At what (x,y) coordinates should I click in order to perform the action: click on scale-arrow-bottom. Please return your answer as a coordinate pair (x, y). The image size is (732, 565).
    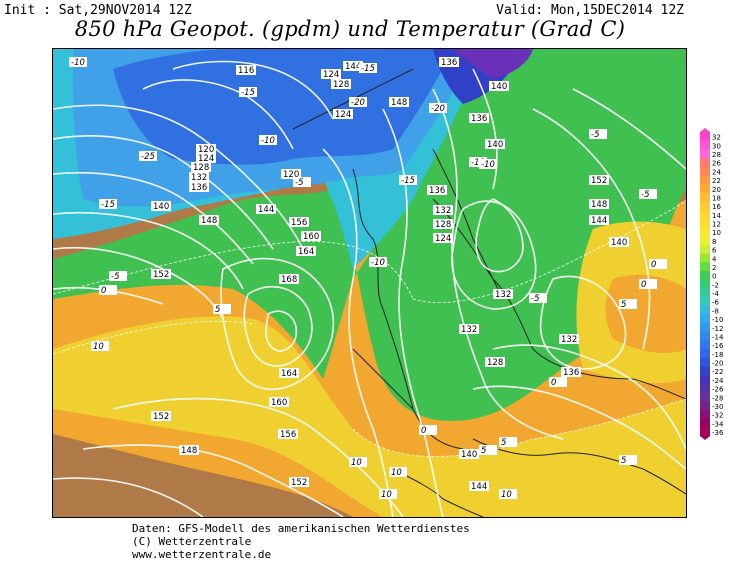
    Looking at the image, I should click on (705, 438).